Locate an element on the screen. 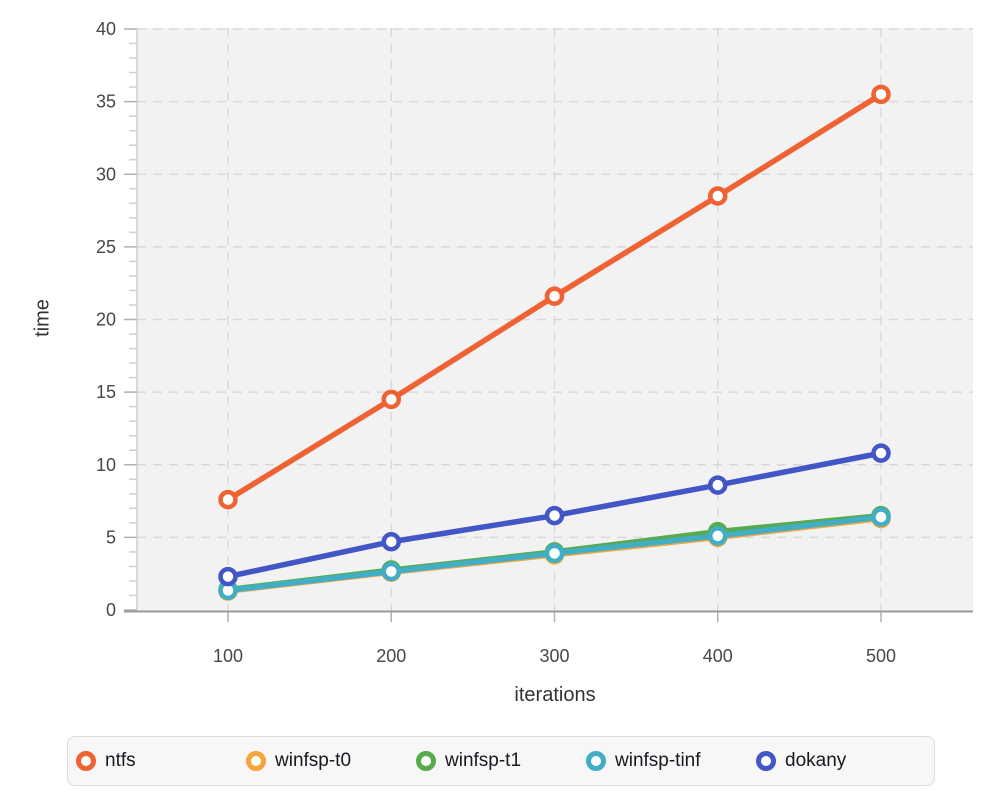 The image size is (1000, 800). y-tick-label: 35 is located at coordinates (106, 102).